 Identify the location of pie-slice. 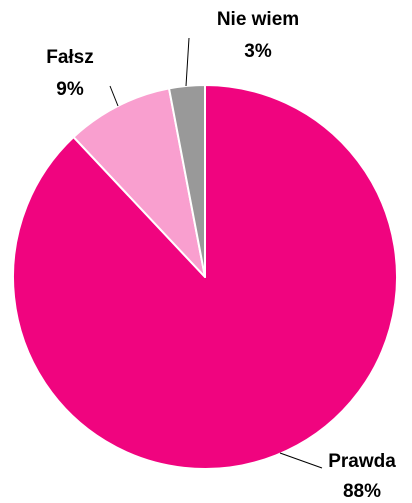
(187, 181).